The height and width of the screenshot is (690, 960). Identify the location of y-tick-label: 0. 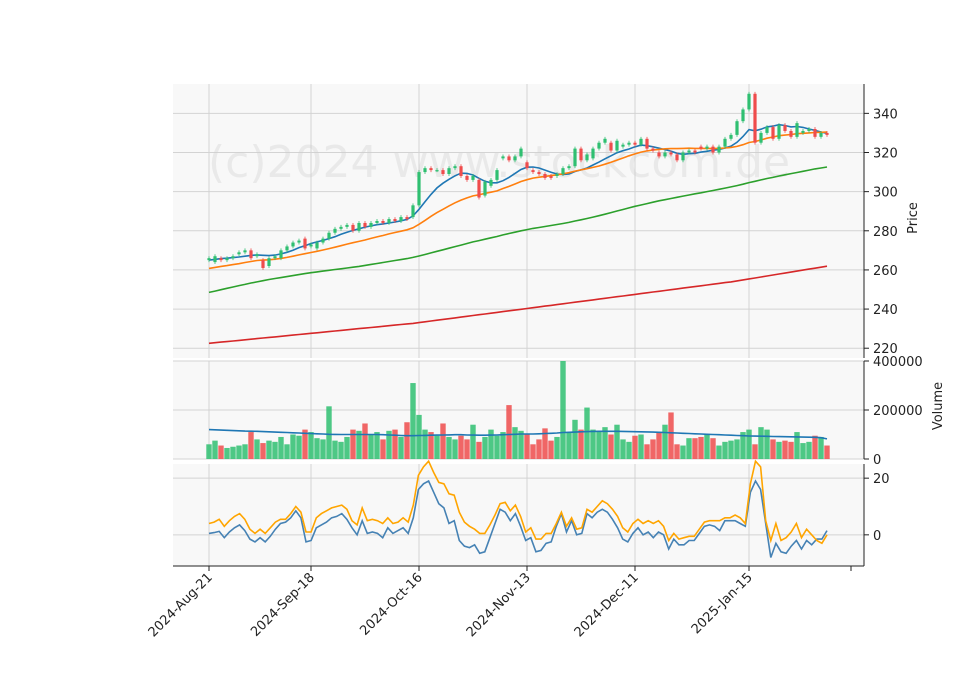
(877, 536).